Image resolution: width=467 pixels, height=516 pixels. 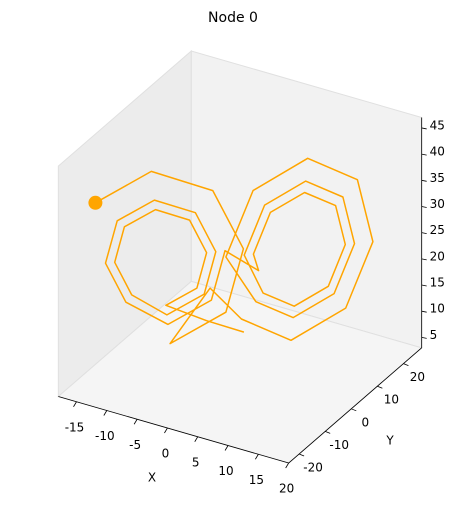 What do you see at coordinates (365, 422) in the screenshot?
I see `y-tick-label: 0` at bounding box center [365, 422].